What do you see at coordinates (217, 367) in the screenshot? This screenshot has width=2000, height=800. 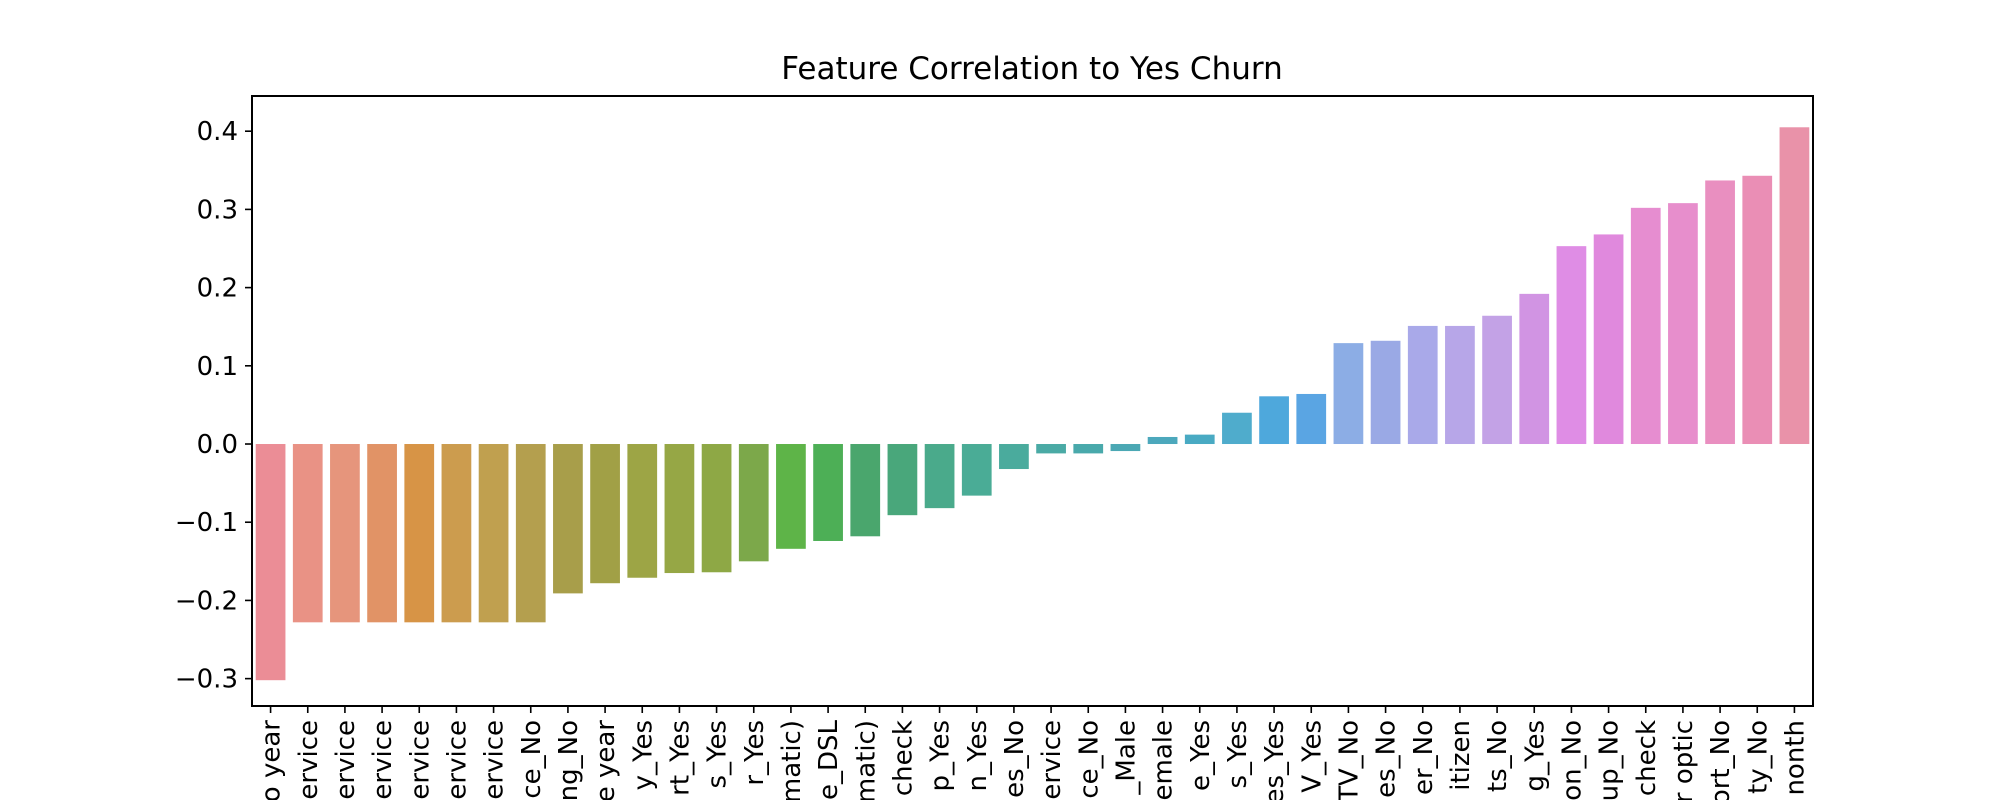 I see `y-tick-label: 0.1` at bounding box center [217, 367].